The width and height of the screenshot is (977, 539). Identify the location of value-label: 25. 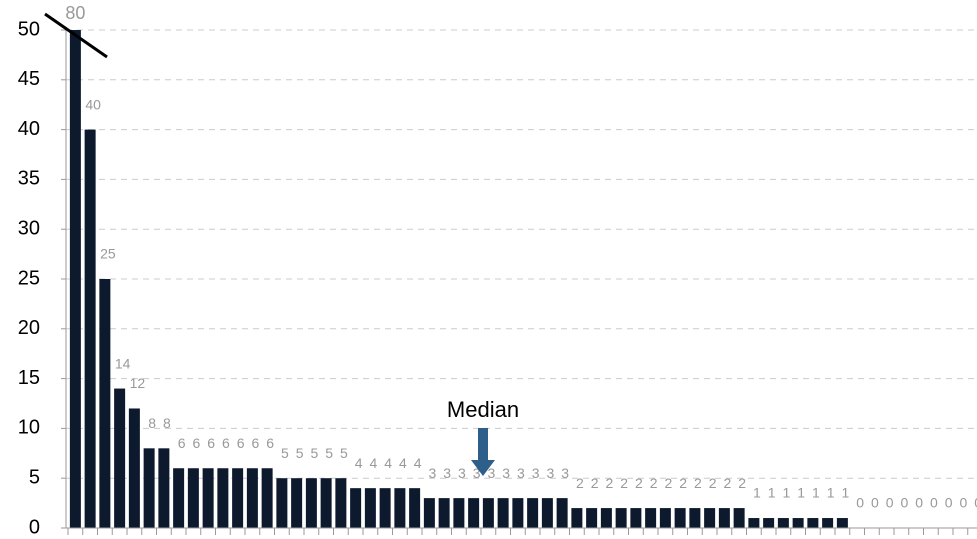
(108, 254).